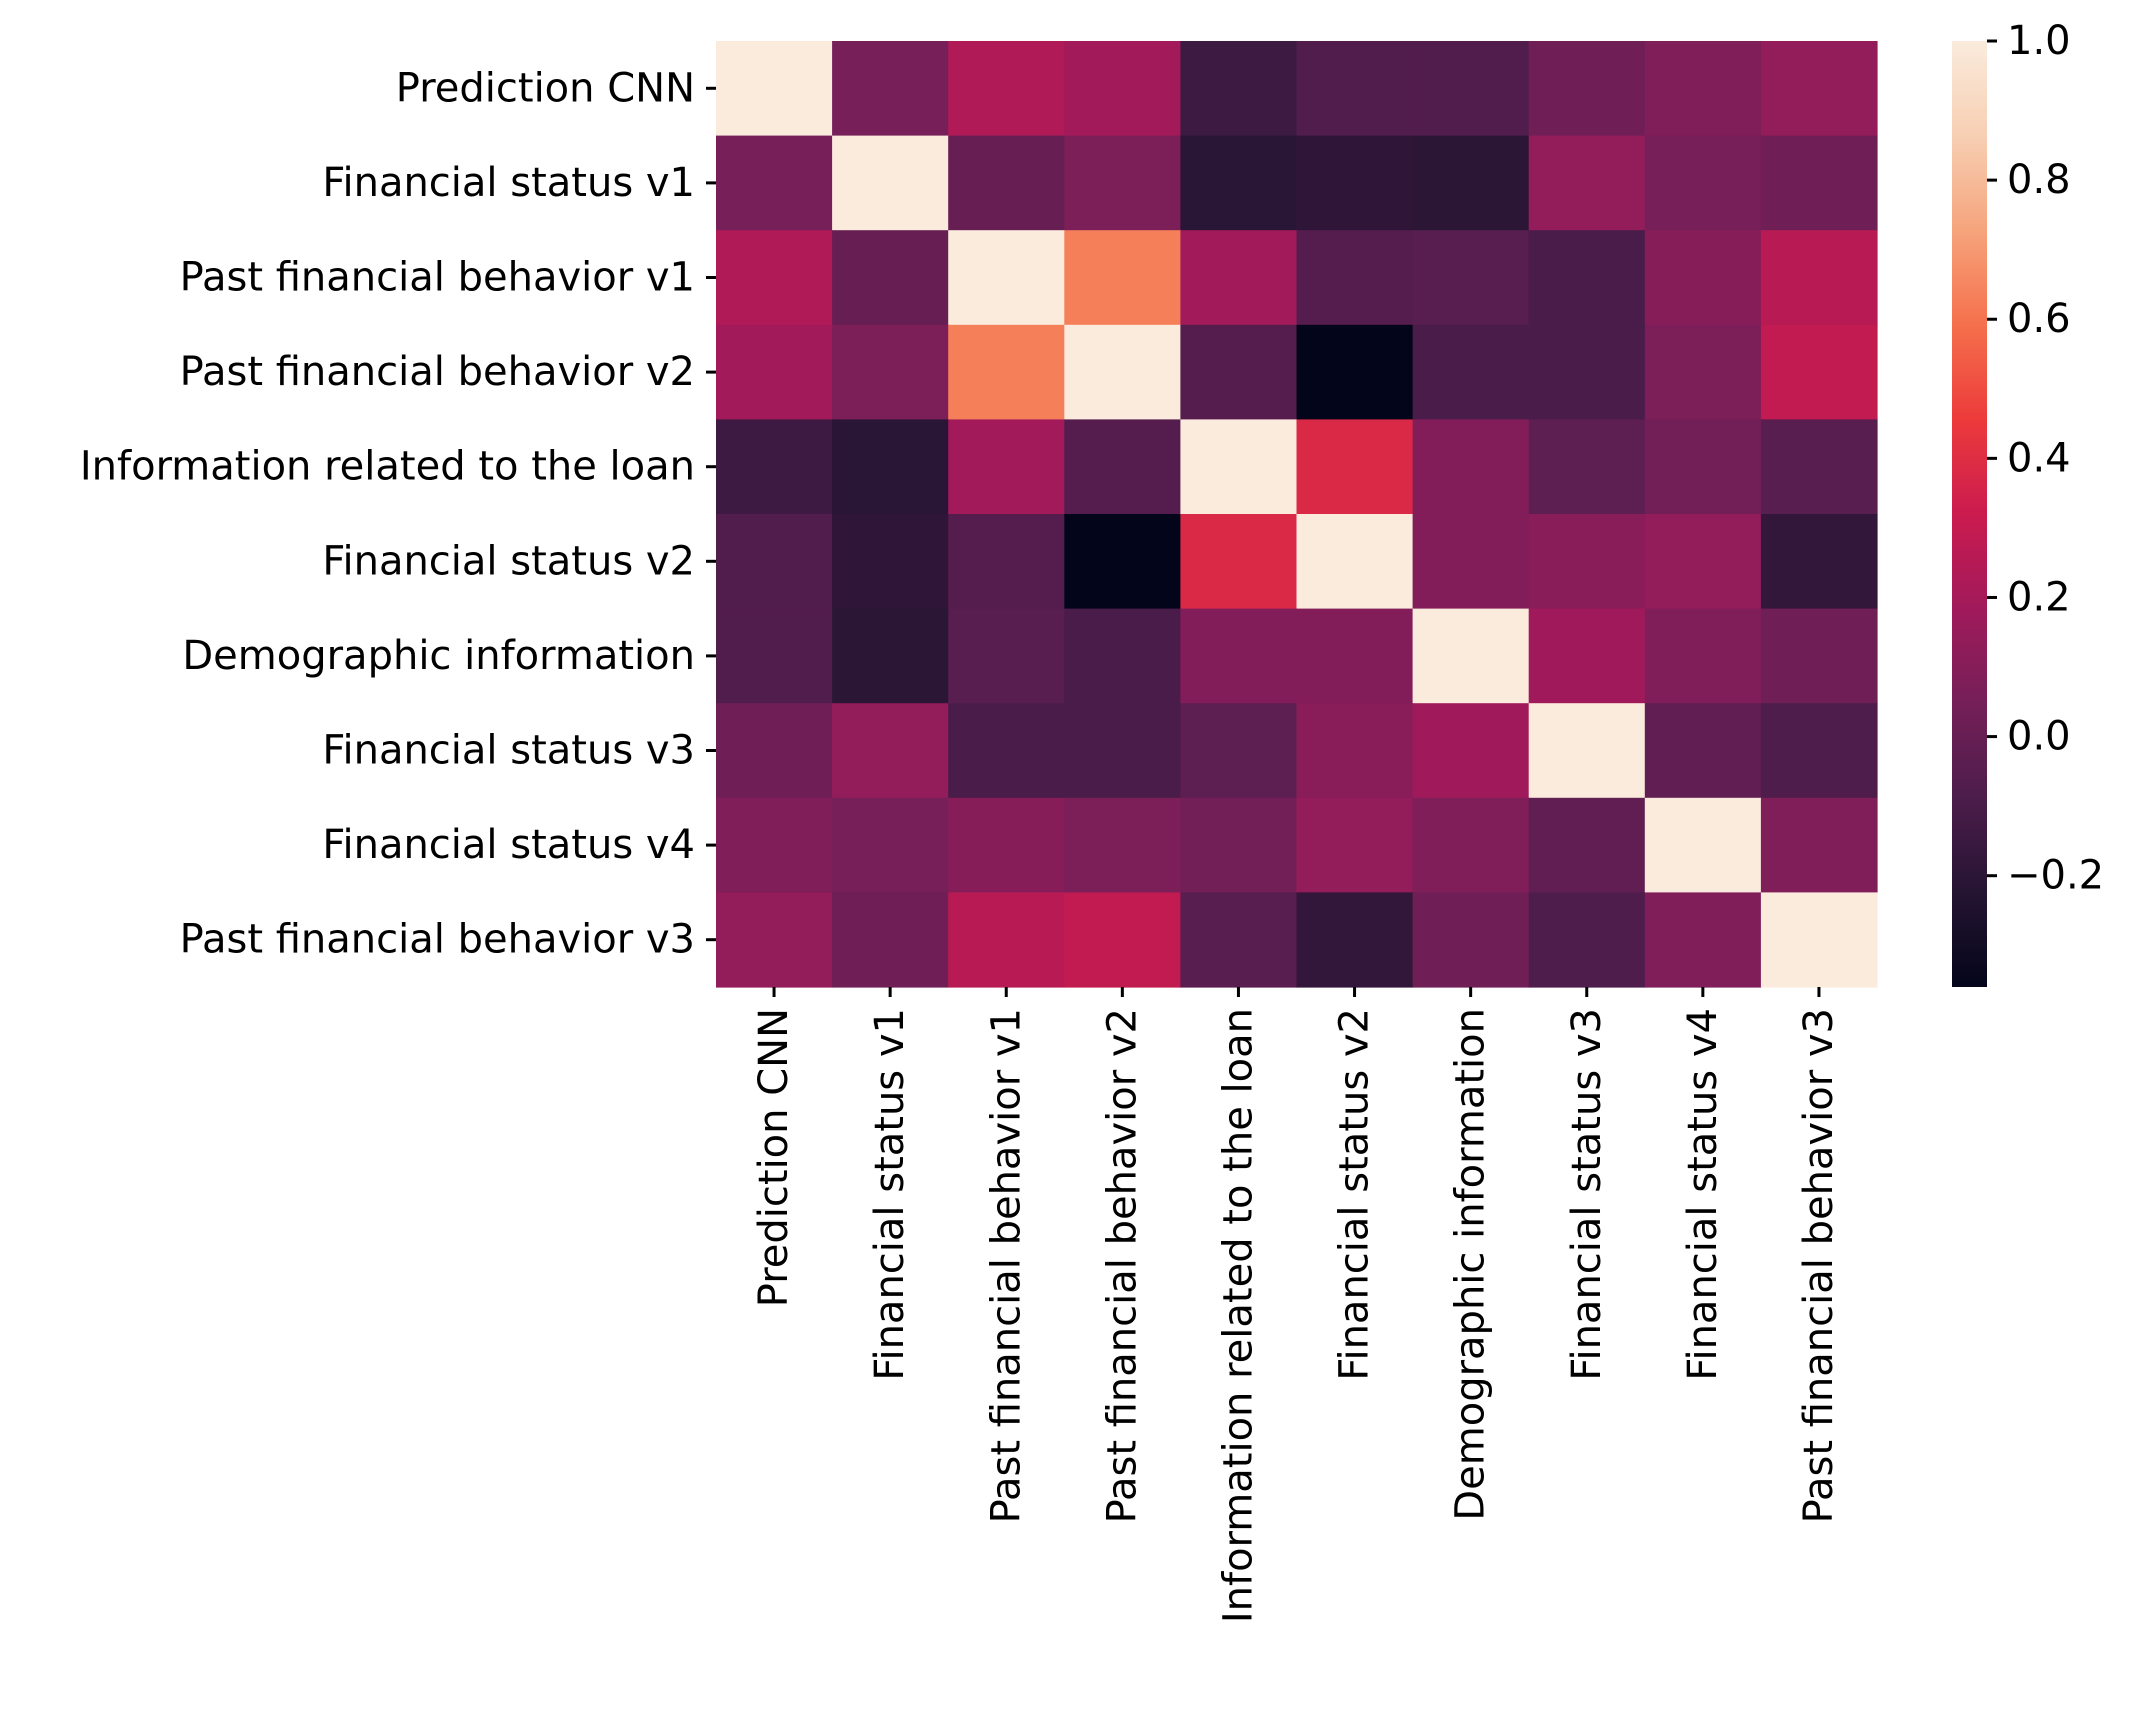 This screenshot has height=1718, width=2148. Describe the element at coordinates (508, 751) in the screenshot. I see `y-tick-label: Financial status v3` at that location.